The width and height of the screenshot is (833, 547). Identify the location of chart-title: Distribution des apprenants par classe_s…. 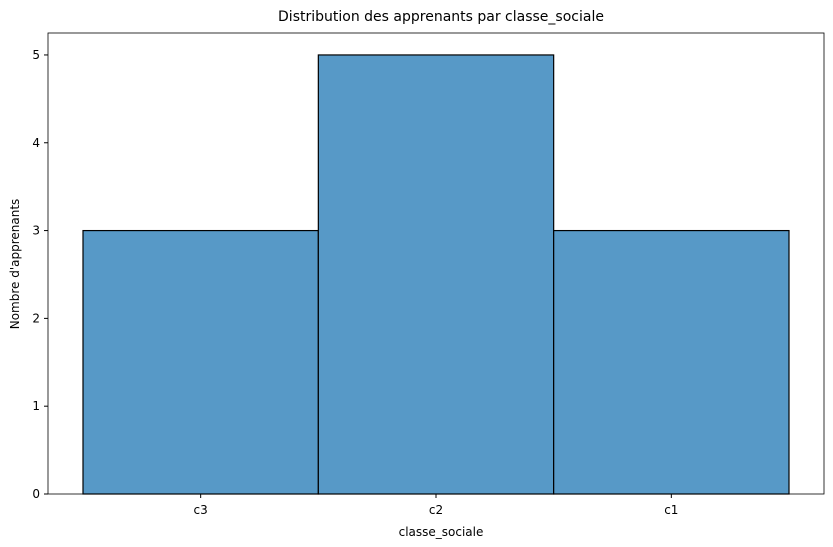
(441, 17).